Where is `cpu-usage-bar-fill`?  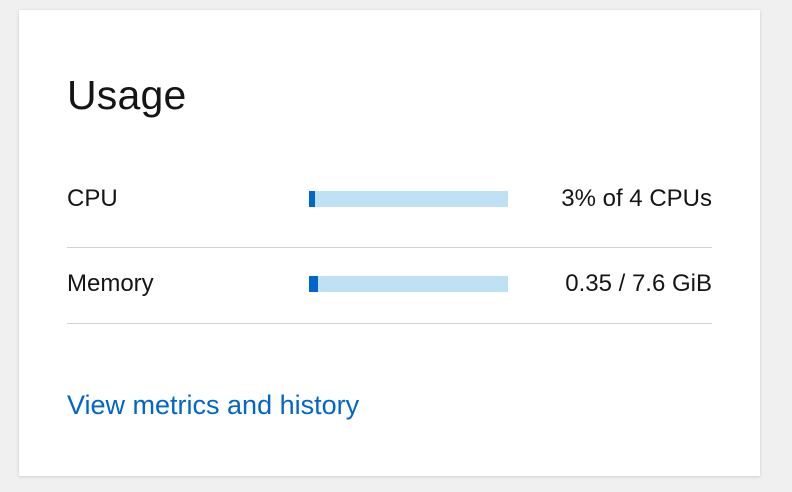 cpu-usage-bar-fill is located at coordinates (312, 199).